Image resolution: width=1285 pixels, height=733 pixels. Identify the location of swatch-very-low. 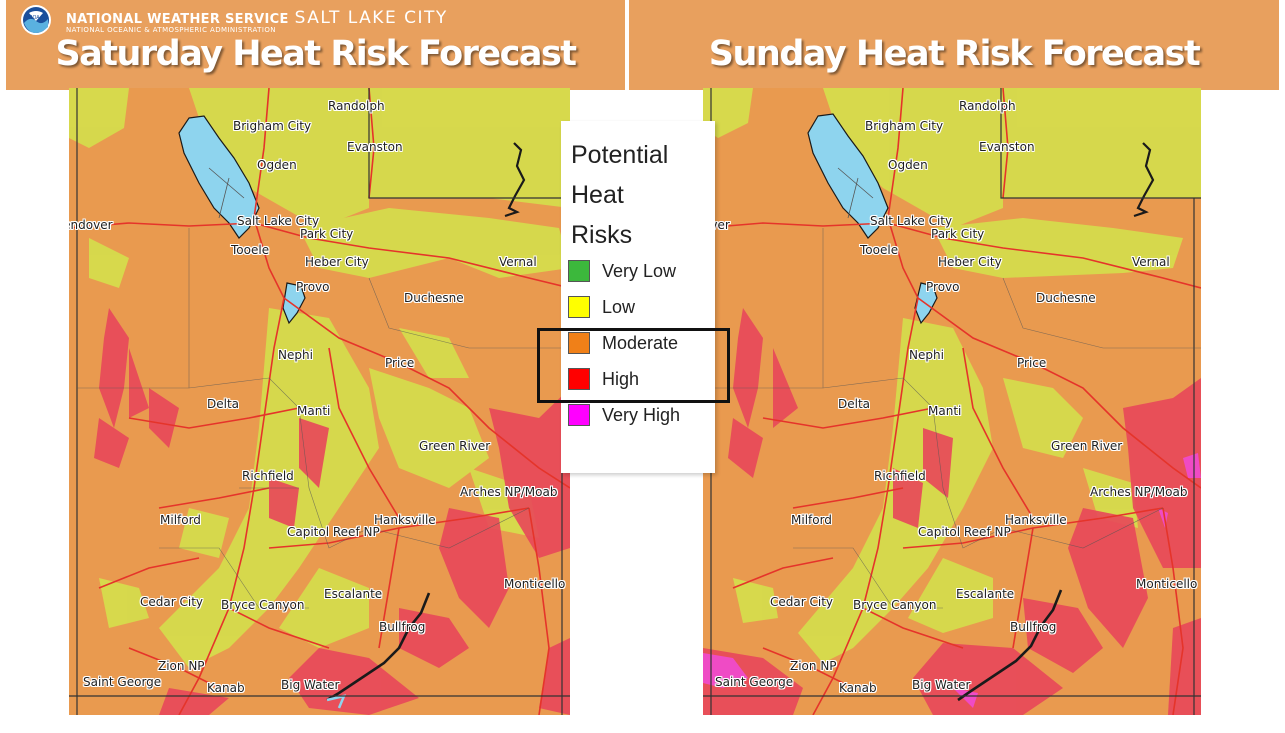
(579, 271).